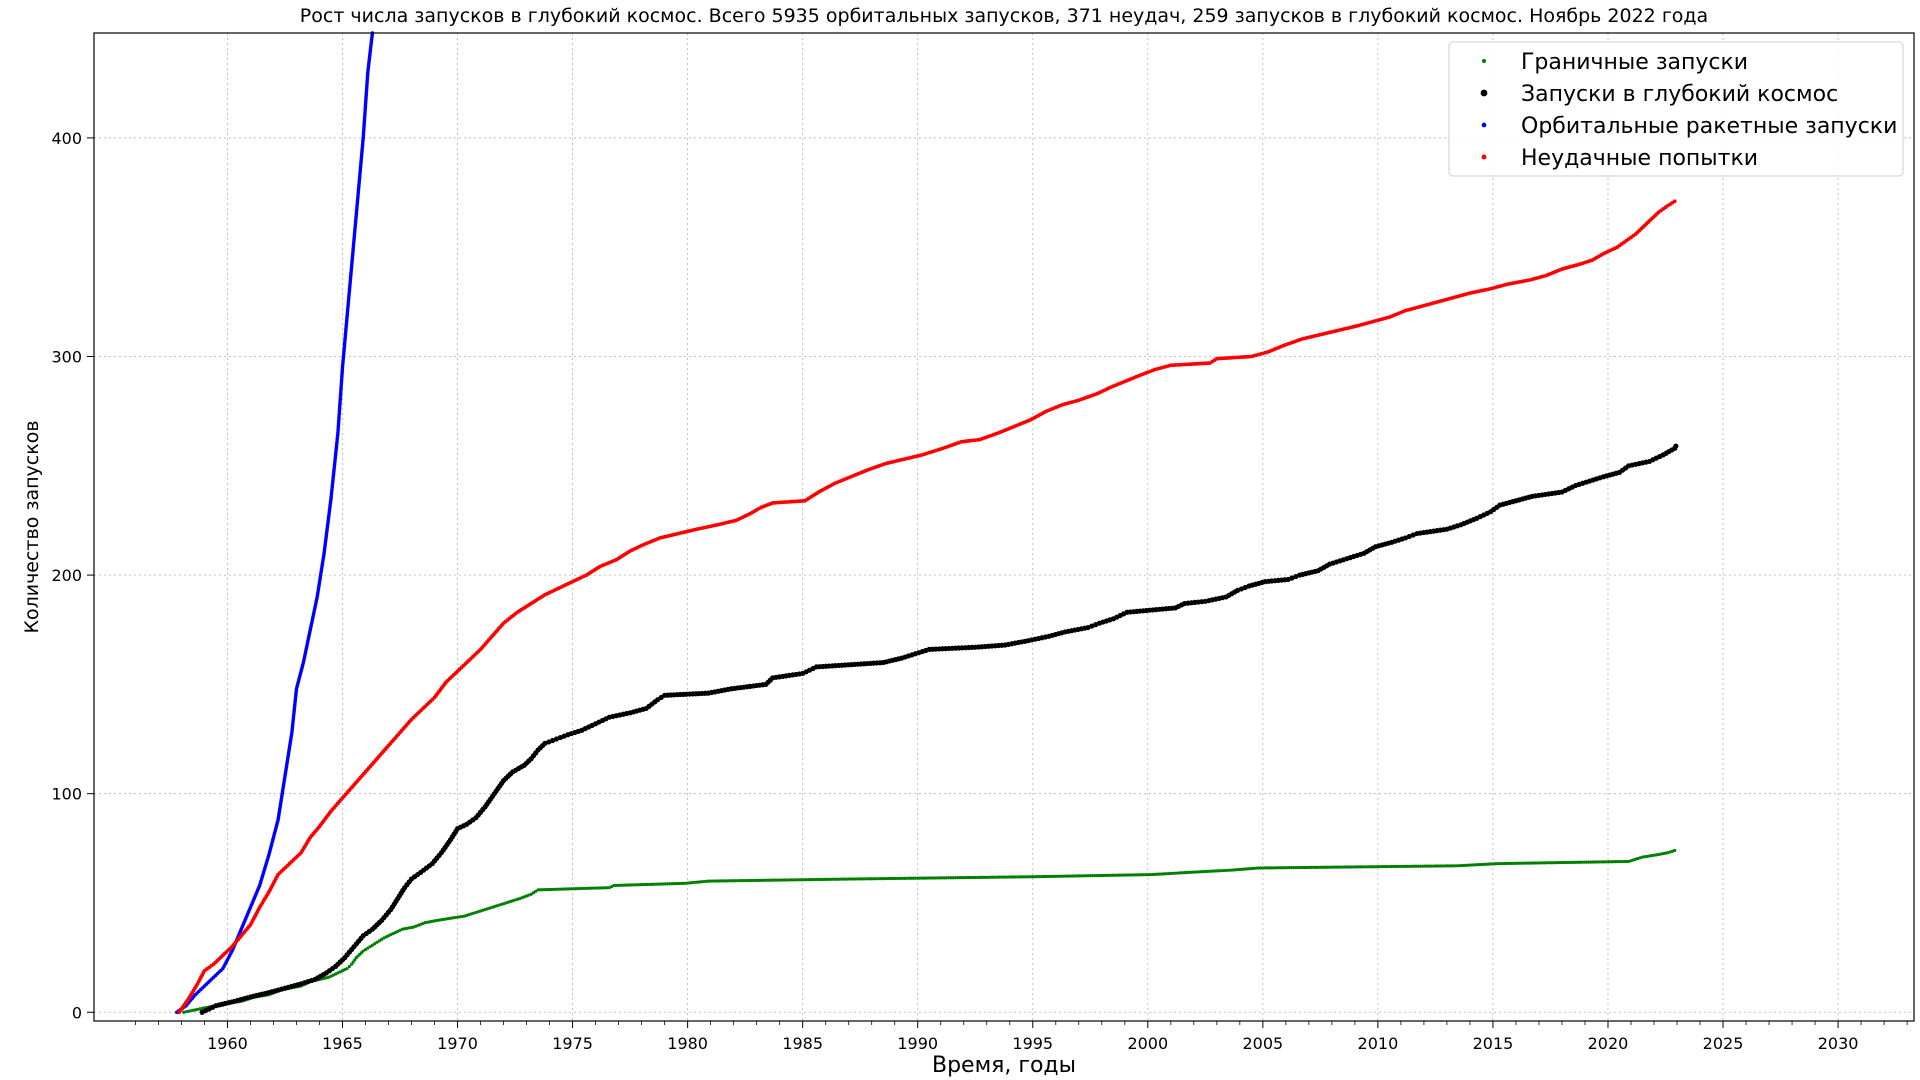 The width and height of the screenshot is (1920, 1080). Describe the element at coordinates (342, 1043) in the screenshot. I see `x-tick-label: 1965` at that location.